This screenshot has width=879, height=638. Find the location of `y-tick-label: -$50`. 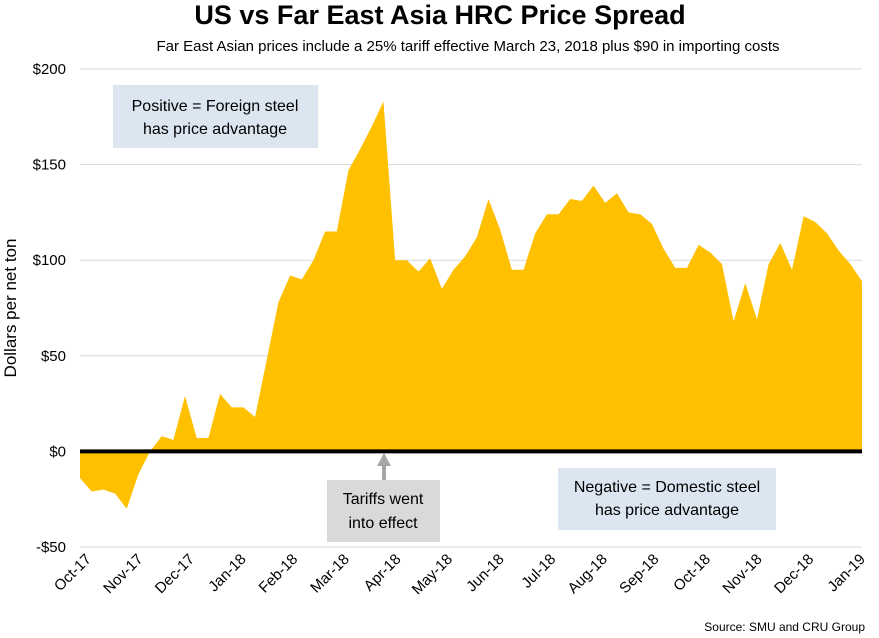

y-tick-label: -$50 is located at coordinates (51, 547).